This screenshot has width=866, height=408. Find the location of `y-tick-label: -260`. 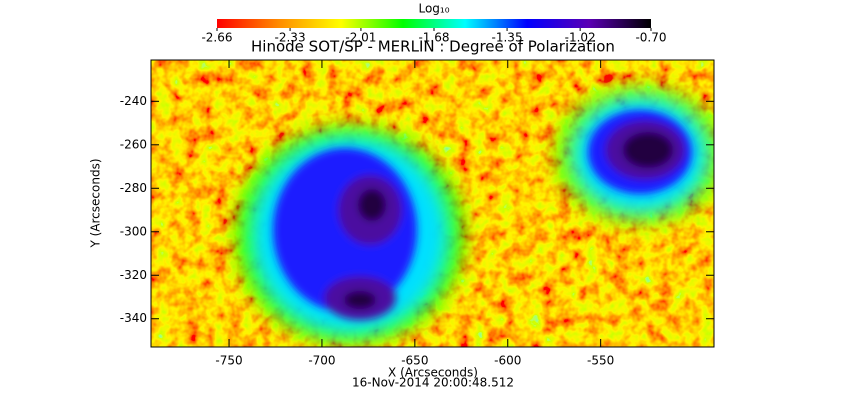

y-tick-label: -260 is located at coordinates (133, 144).